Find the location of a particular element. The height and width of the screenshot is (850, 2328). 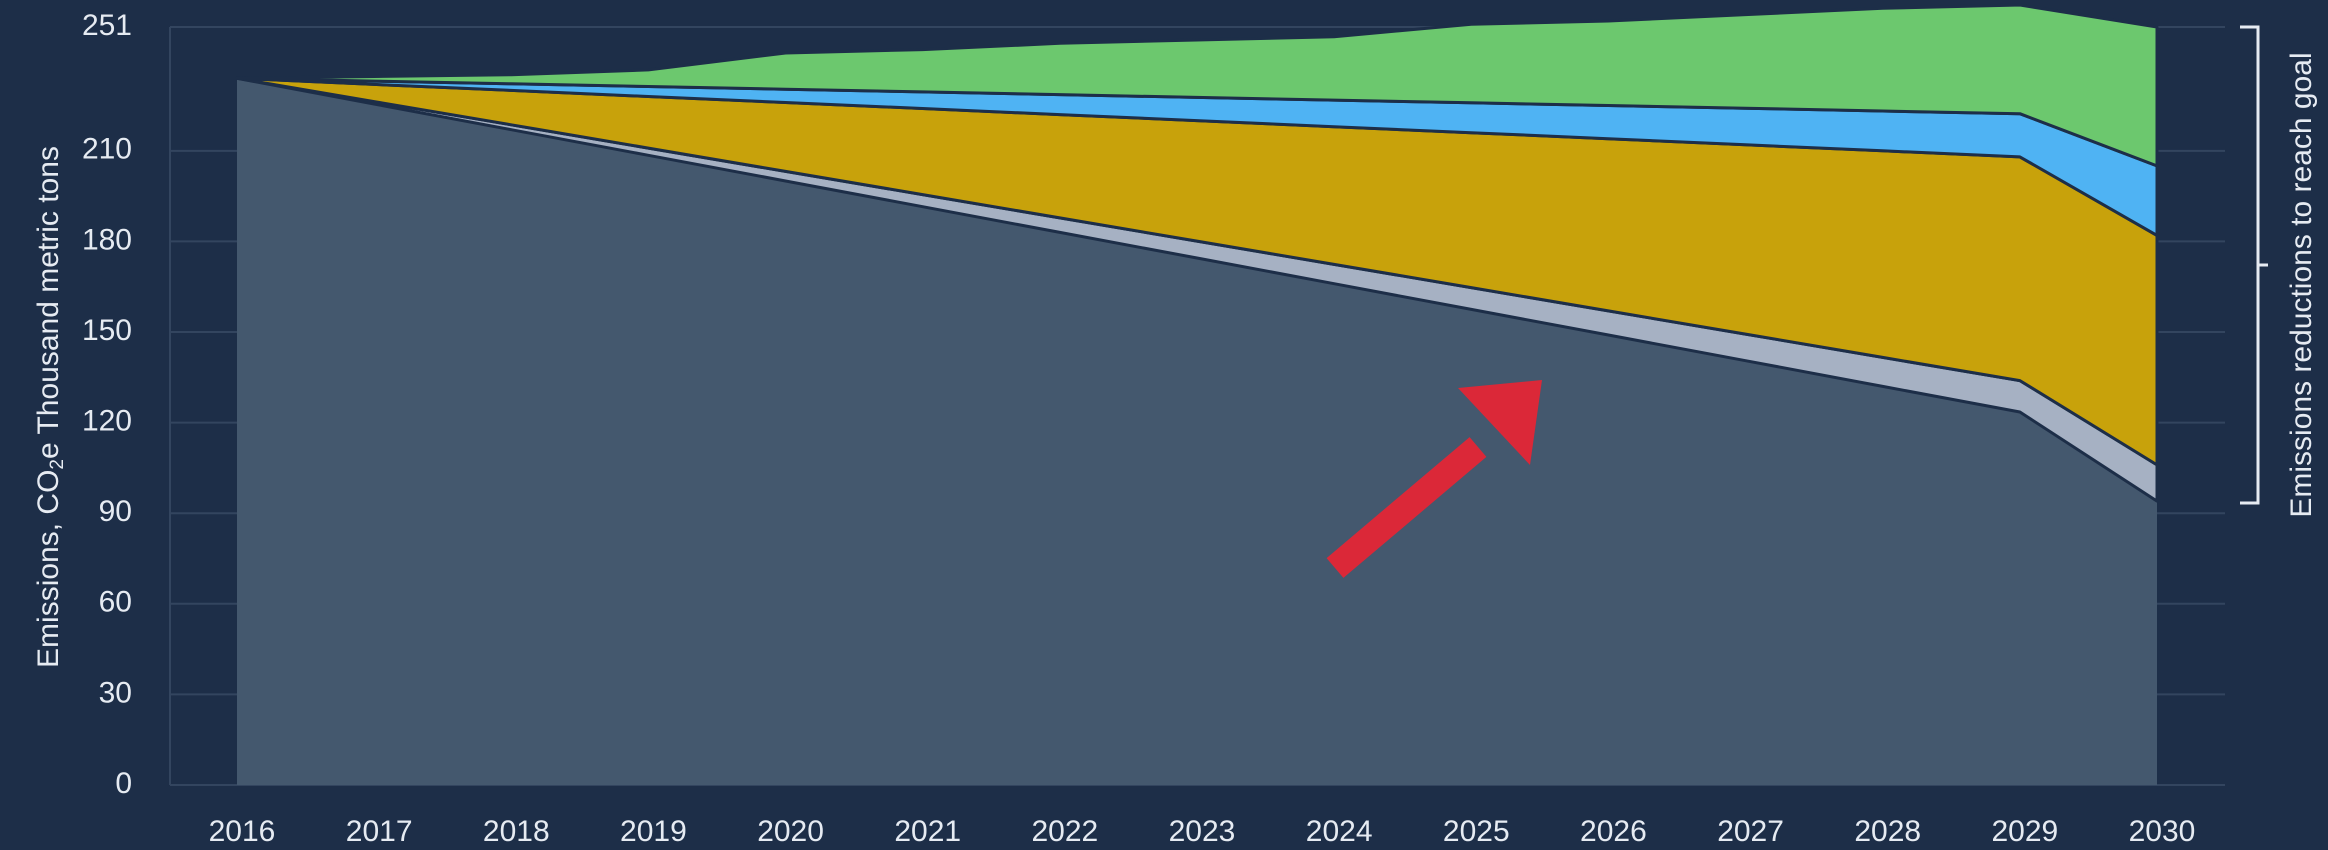

x-tick-label: 2017 is located at coordinates (379, 831).